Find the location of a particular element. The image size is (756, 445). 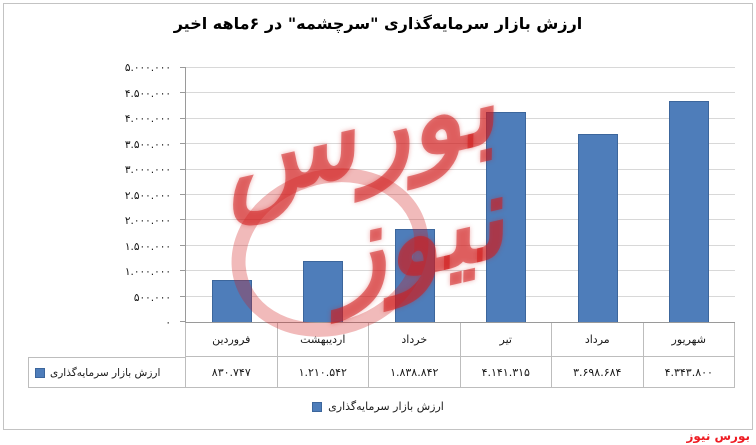

value-cell: ۱.۸۳۸.۸۴۲ is located at coordinates (415, 372).